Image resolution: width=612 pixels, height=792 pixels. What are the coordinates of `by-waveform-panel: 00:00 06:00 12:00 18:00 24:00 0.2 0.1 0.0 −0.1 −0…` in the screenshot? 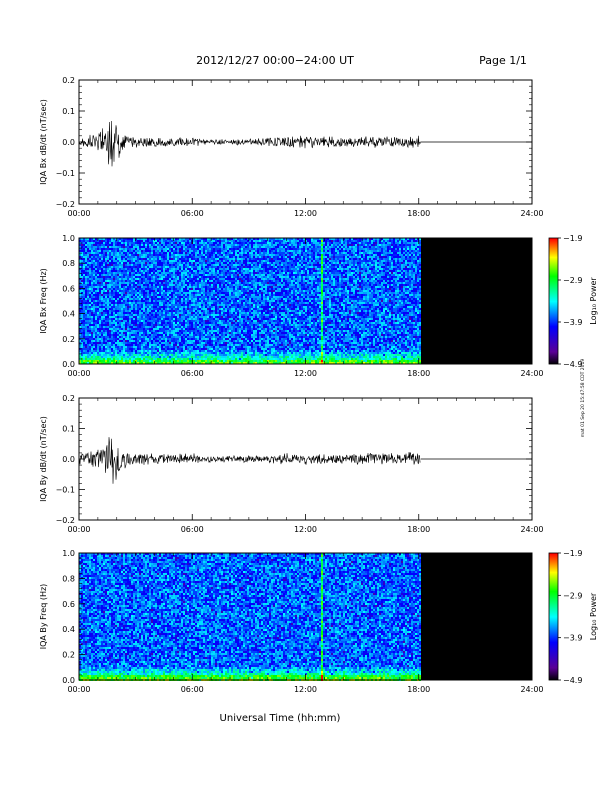 It's located at (291, 464).